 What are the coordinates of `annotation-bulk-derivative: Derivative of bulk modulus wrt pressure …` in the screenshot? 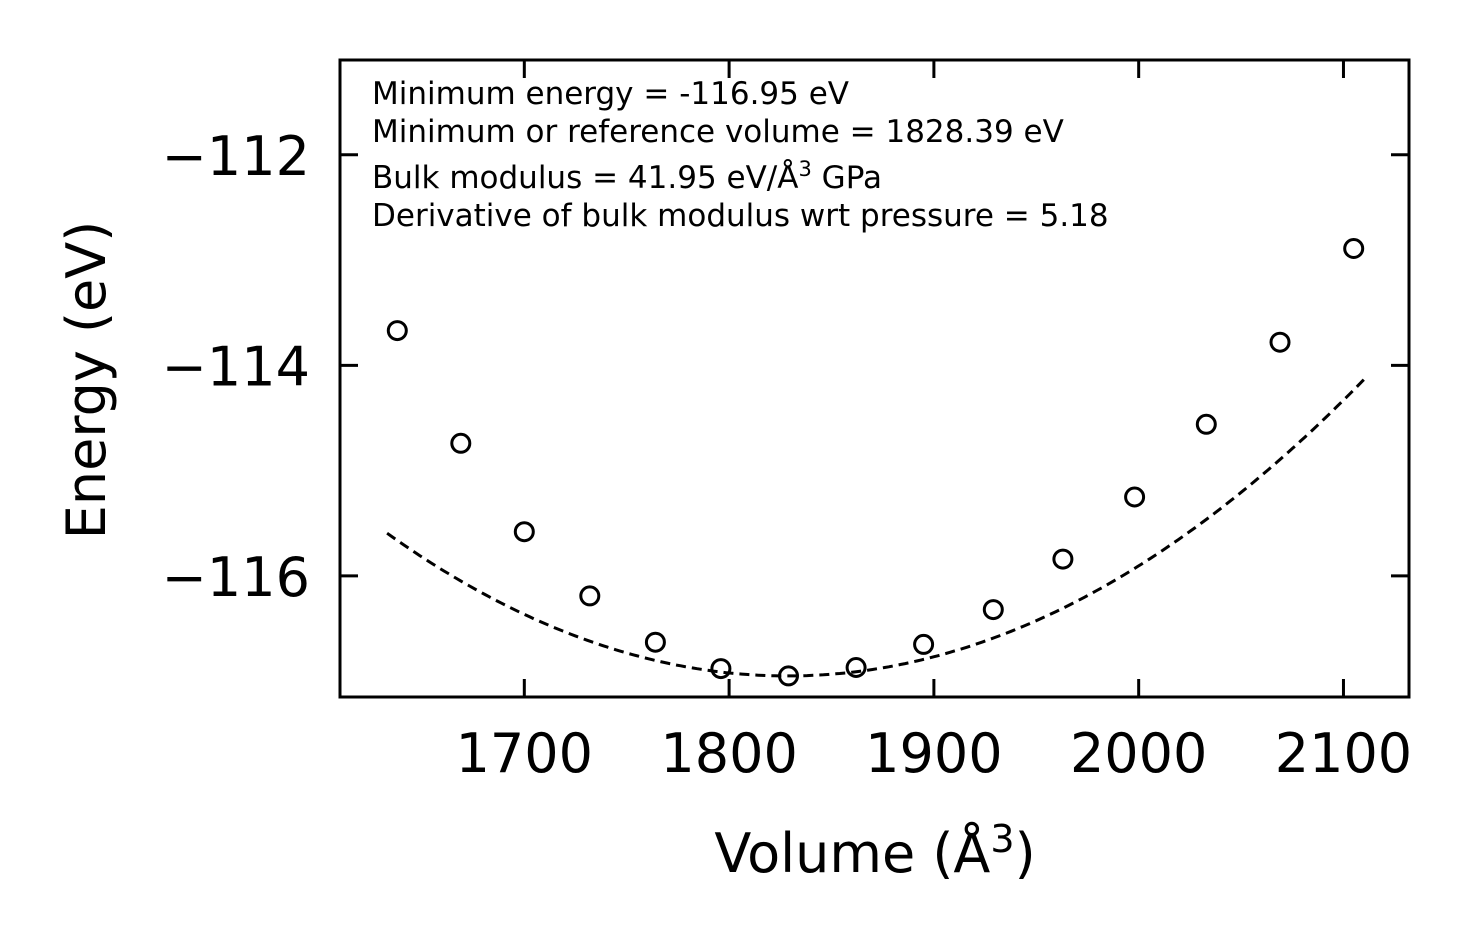 It's located at (740, 216).